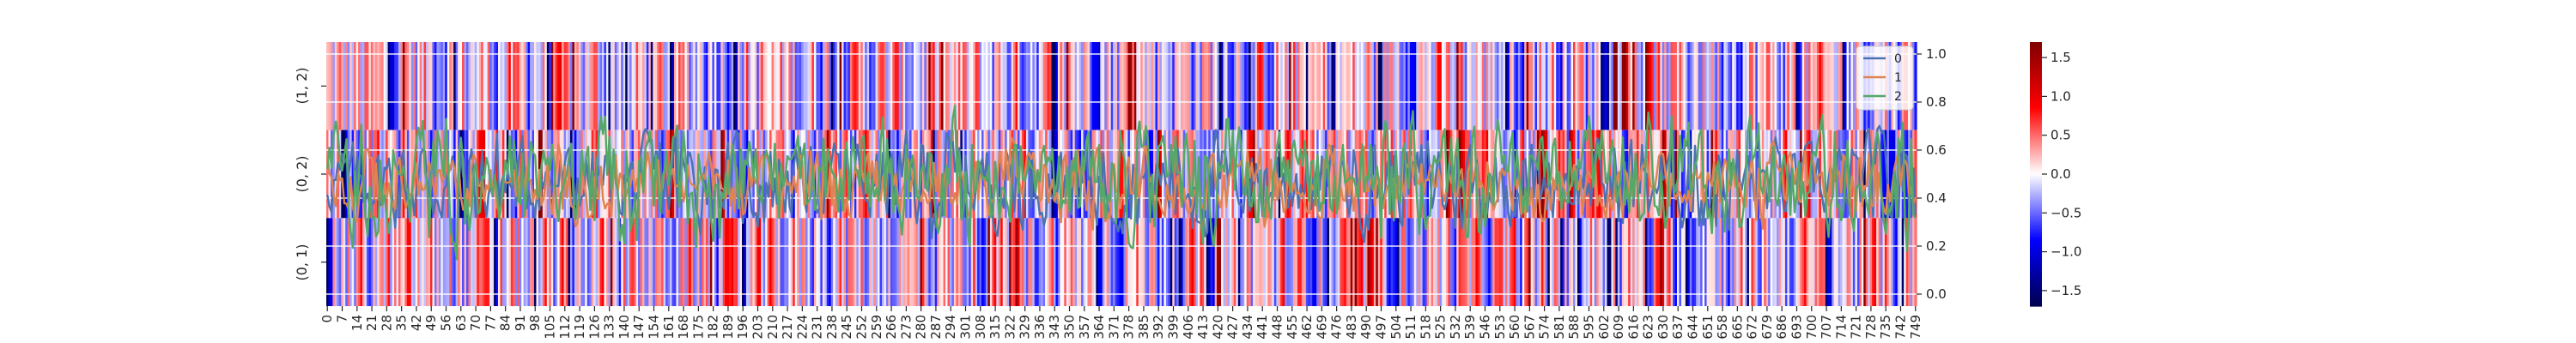 This screenshot has width=2576, height=343. Describe the element at coordinates (1898, 78) in the screenshot. I see `legend-label: 1` at that location.